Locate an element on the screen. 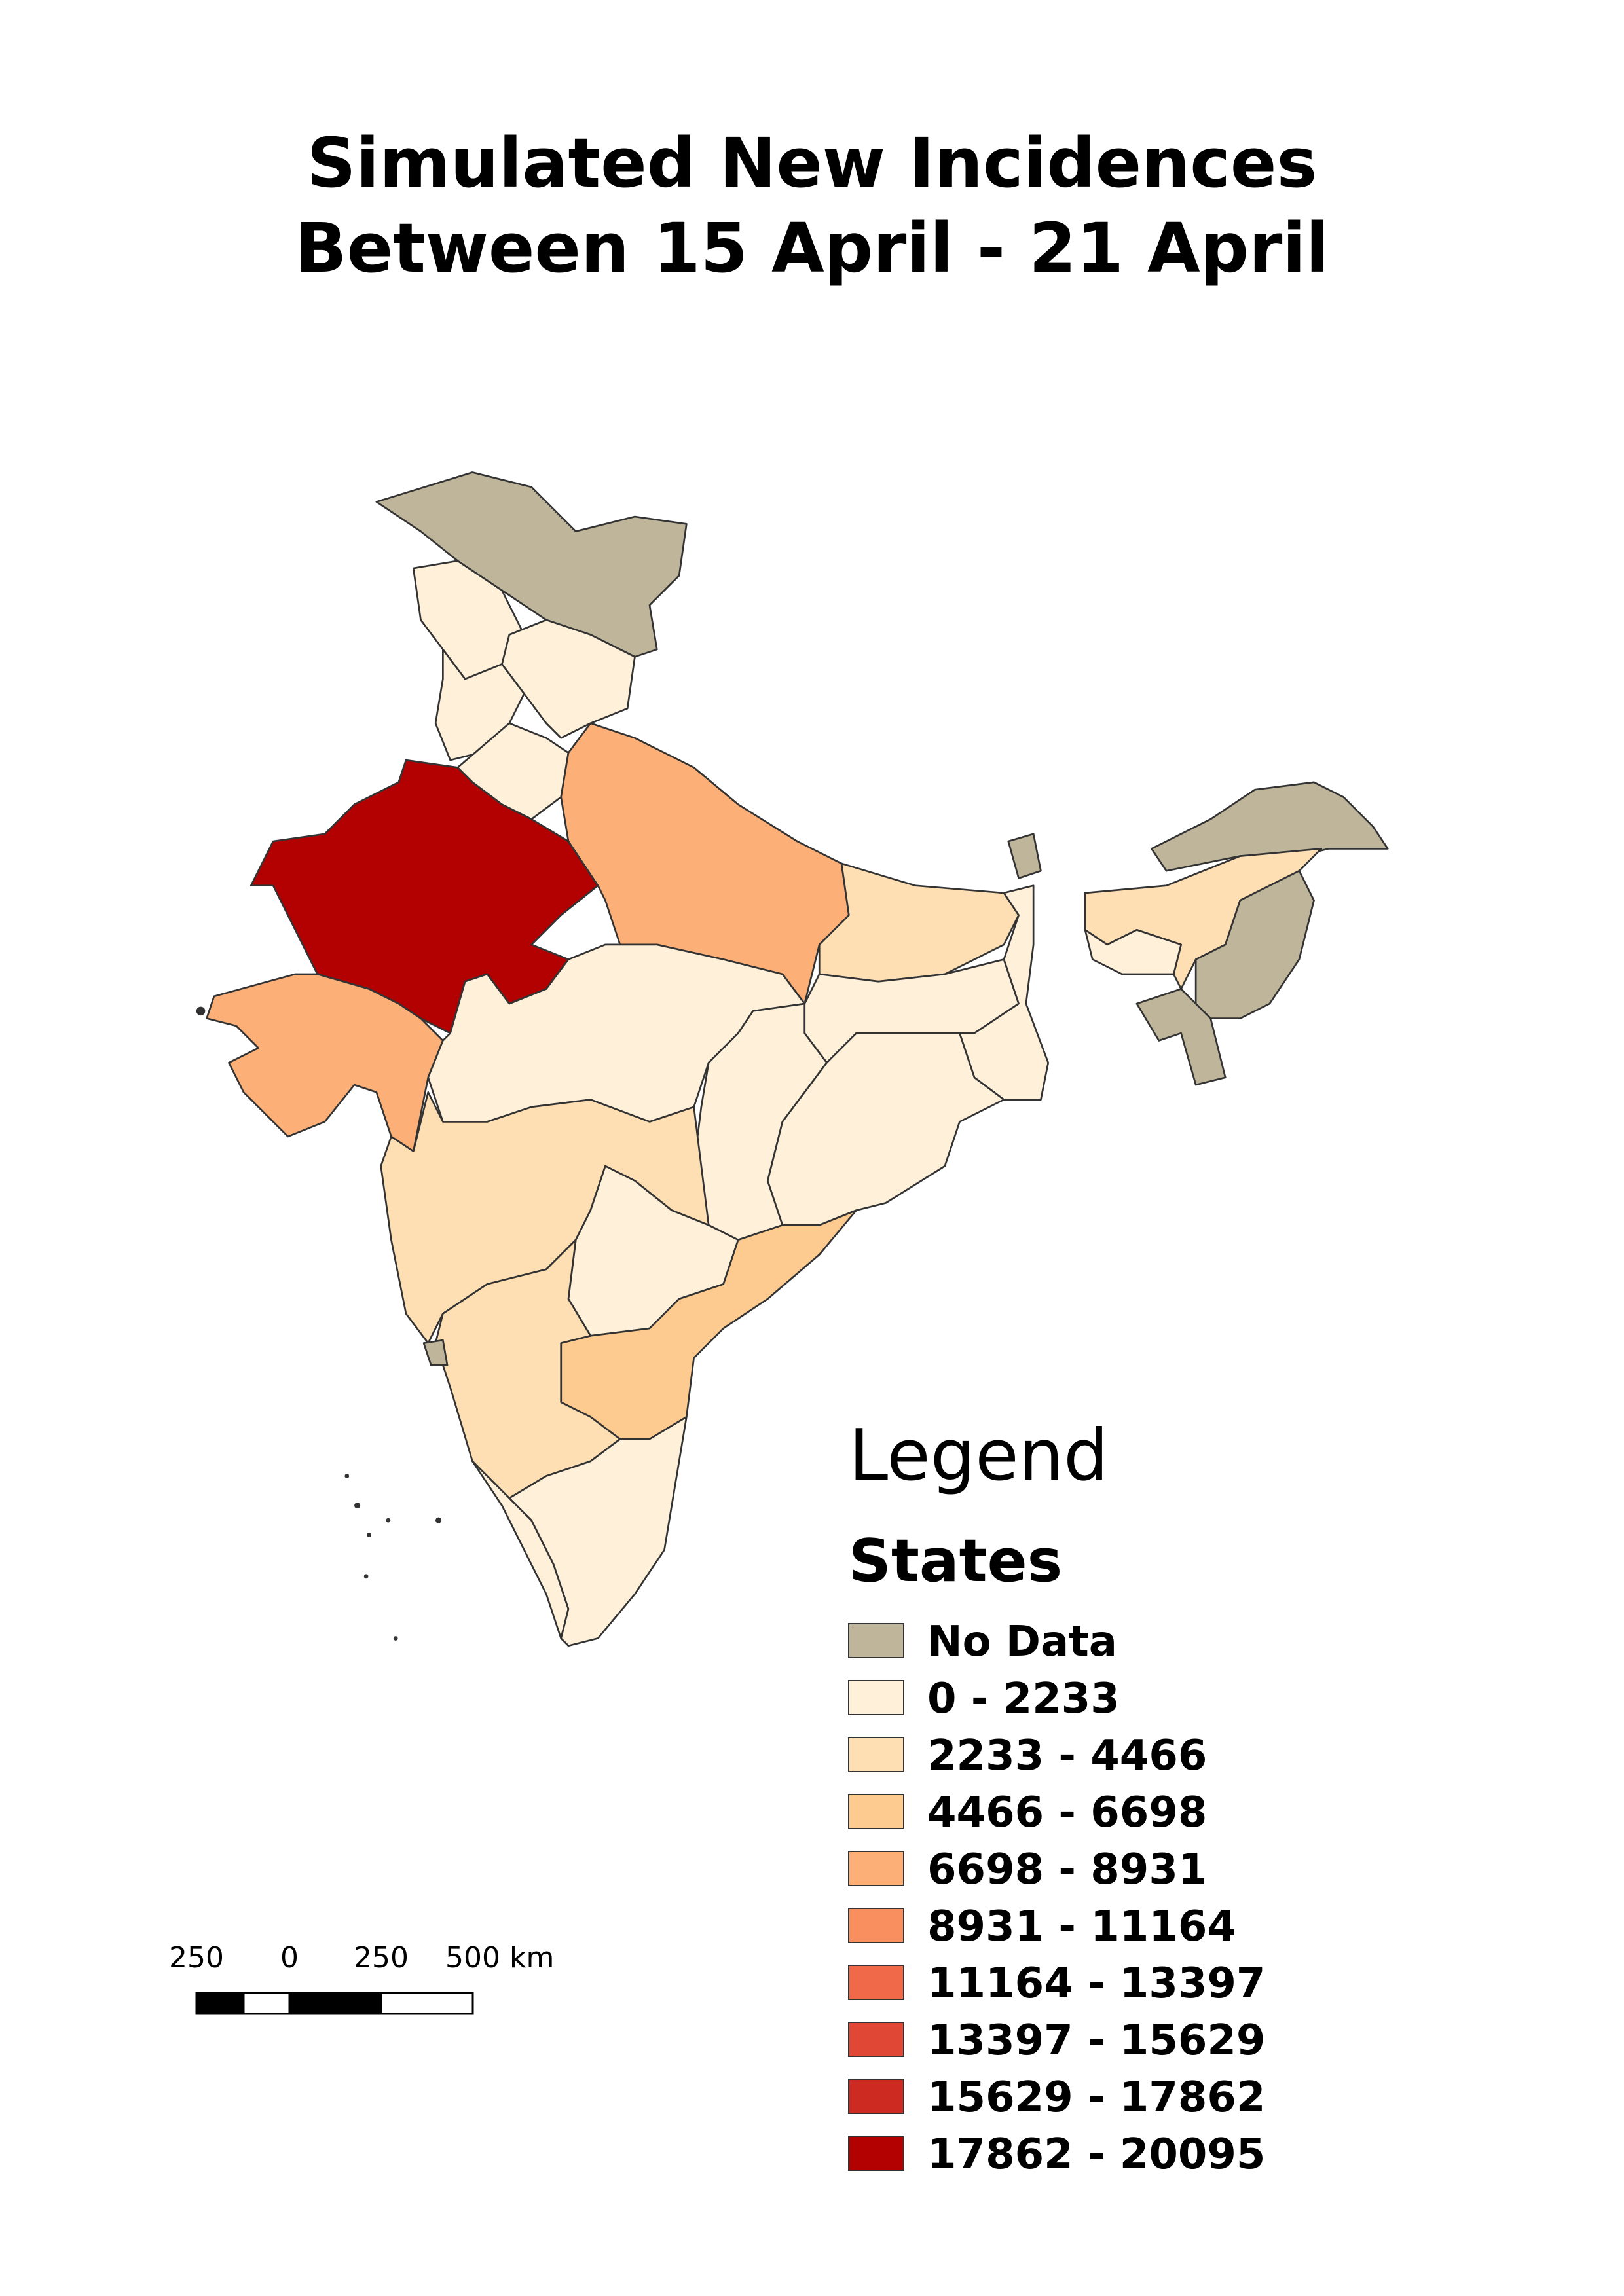 The image size is (1624, 2296). scale-label: 500 km is located at coordinates (499, 1958).